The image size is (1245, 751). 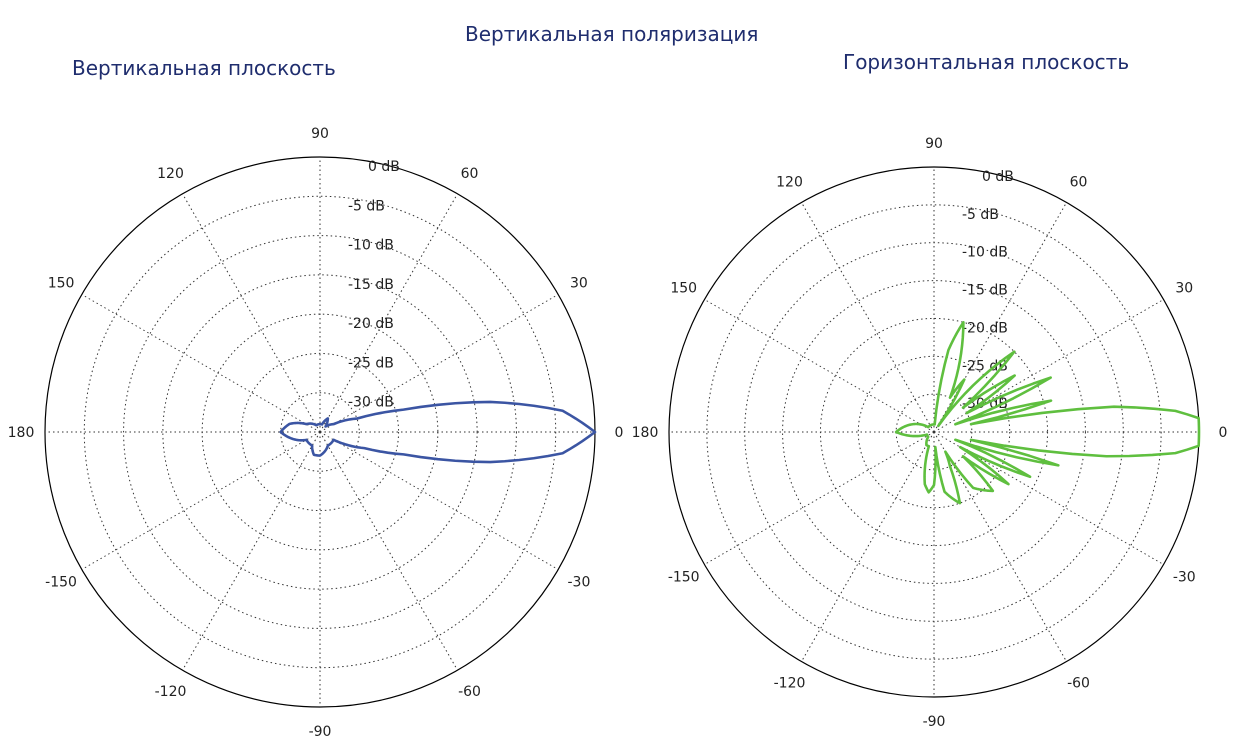 I want to click on right-plot-title: Горизонтальная плоскость, so click(x=986, y=62).